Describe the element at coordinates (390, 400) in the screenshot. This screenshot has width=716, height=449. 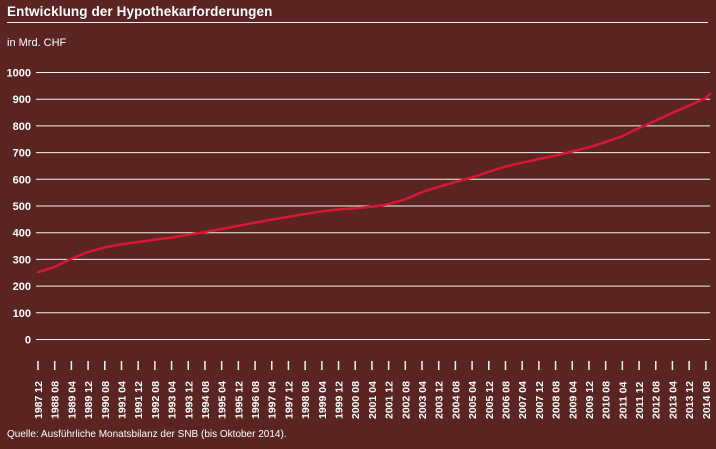
I see `x-tick-label: 2001 12` at that location.